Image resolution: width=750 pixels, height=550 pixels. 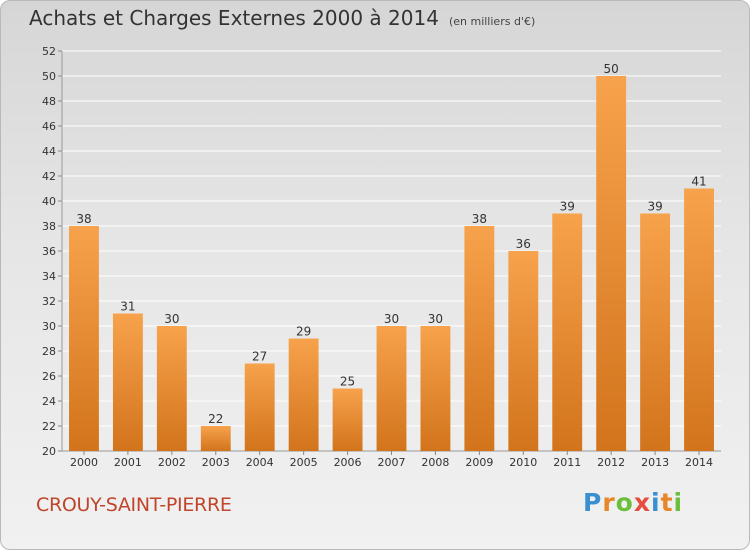 I want to click on logo-letter: x, so click(x=642, y=502).